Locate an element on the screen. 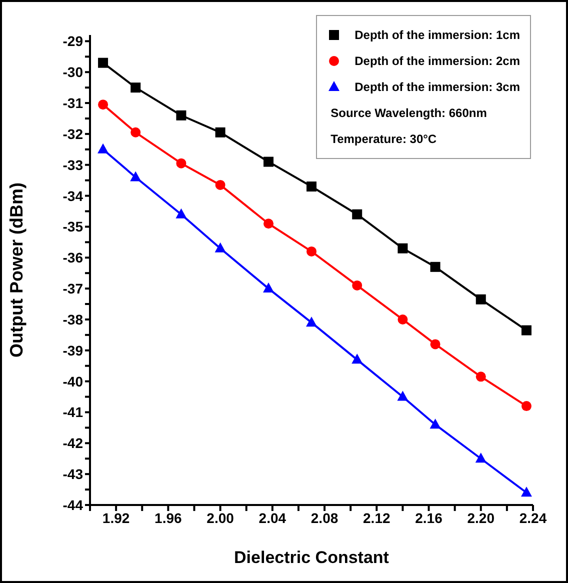  y-tick-label: -30 is located at coordinates (73, 72).